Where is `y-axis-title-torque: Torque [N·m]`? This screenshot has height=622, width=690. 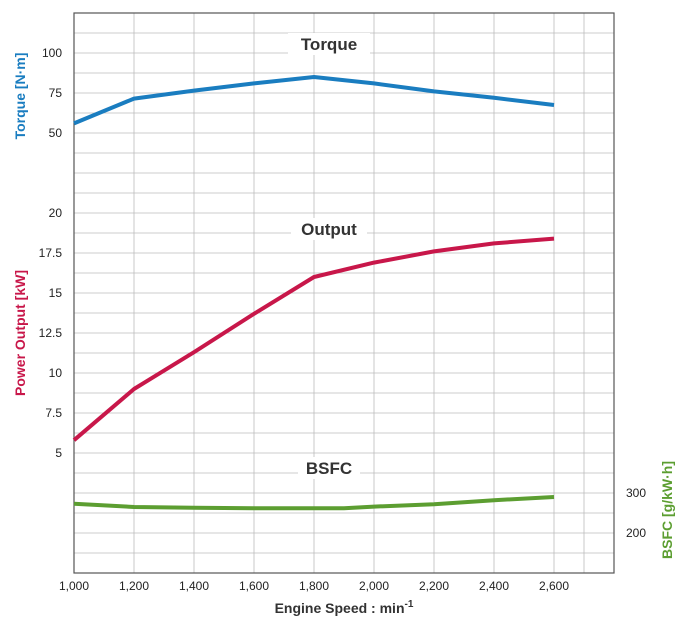
y-axis-title-torque: Torque [N·m] is located at coordinates (20, 96).